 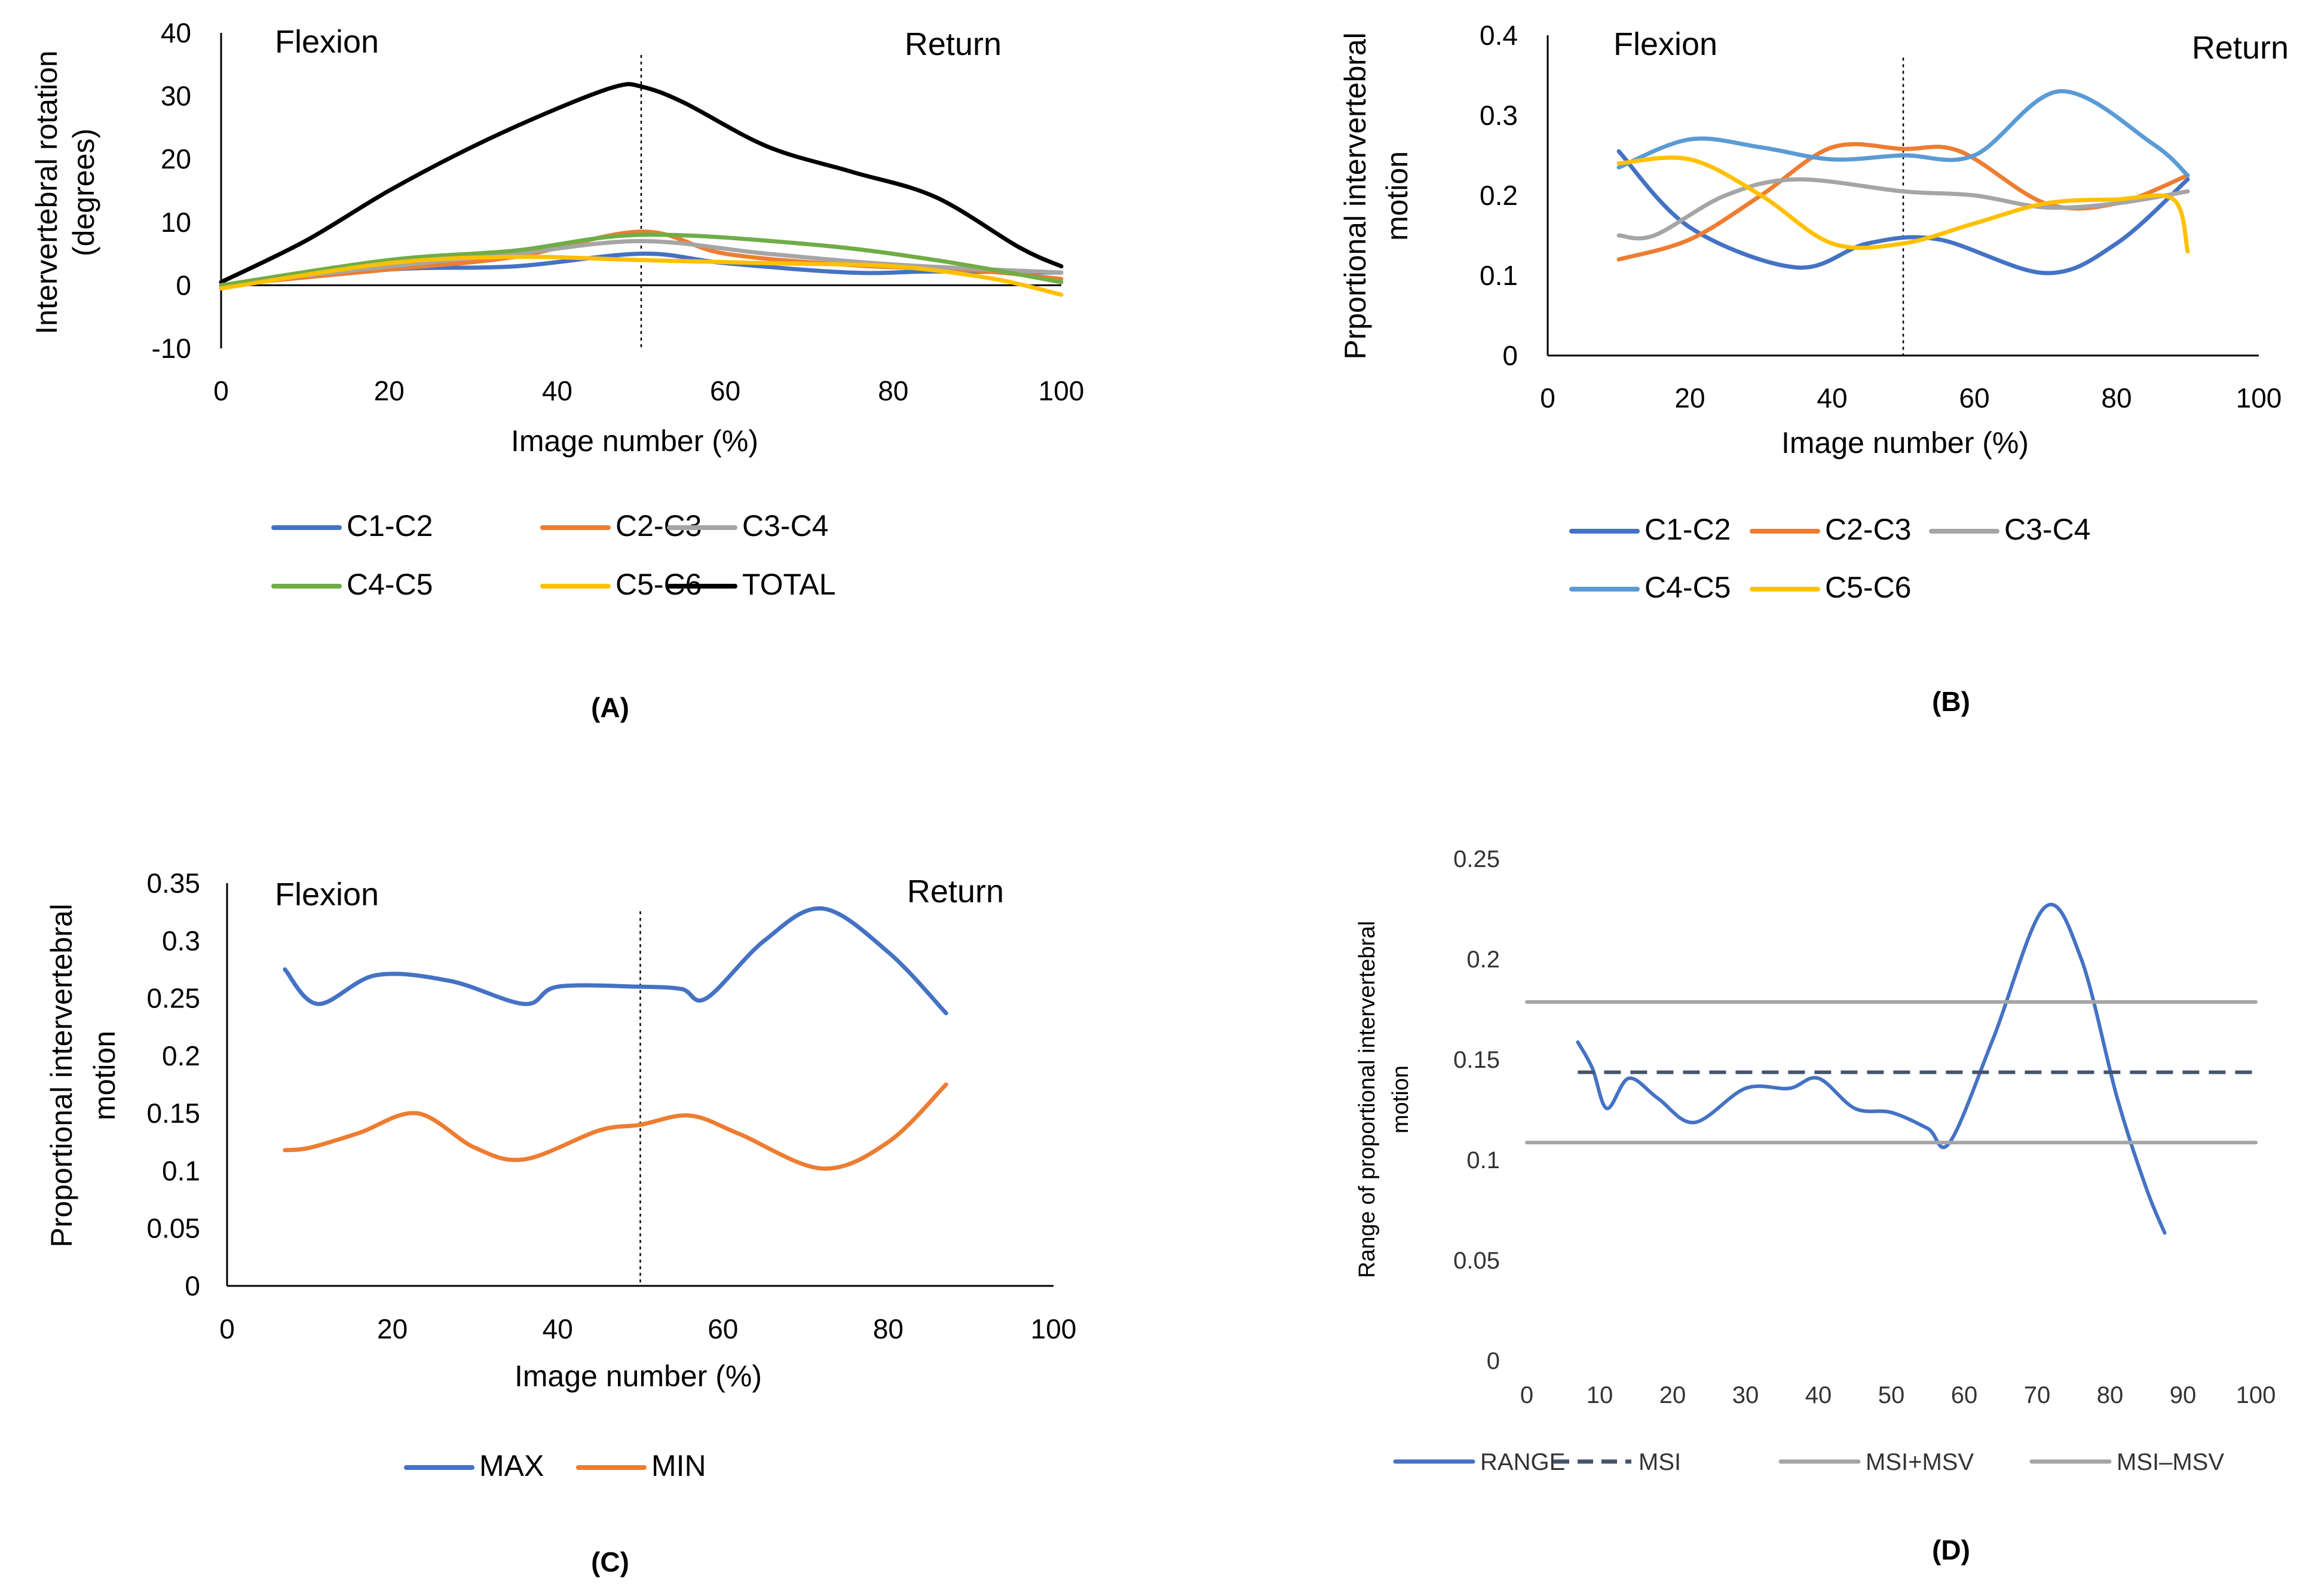 I want to click on legend-label-c2-c3: C2-C3, so click(x=1868, y=529).